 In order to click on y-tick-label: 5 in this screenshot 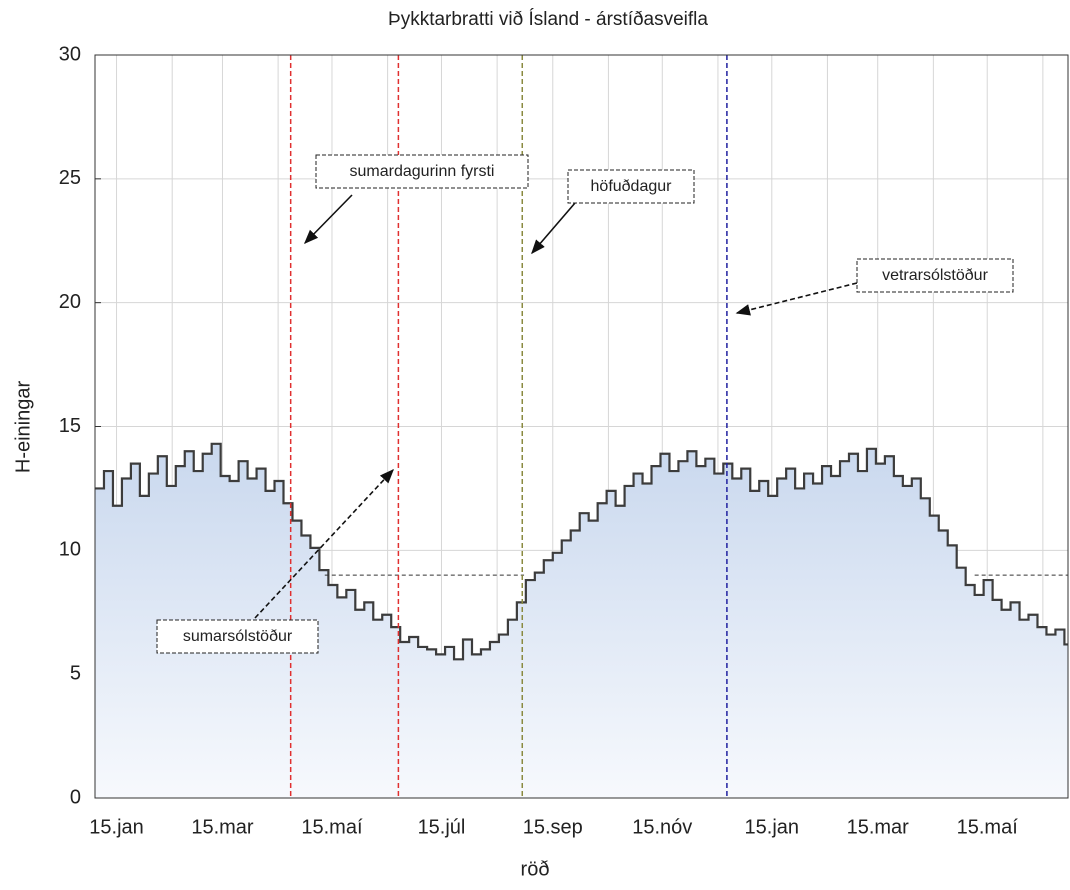, I will do `click(75, 673)`.